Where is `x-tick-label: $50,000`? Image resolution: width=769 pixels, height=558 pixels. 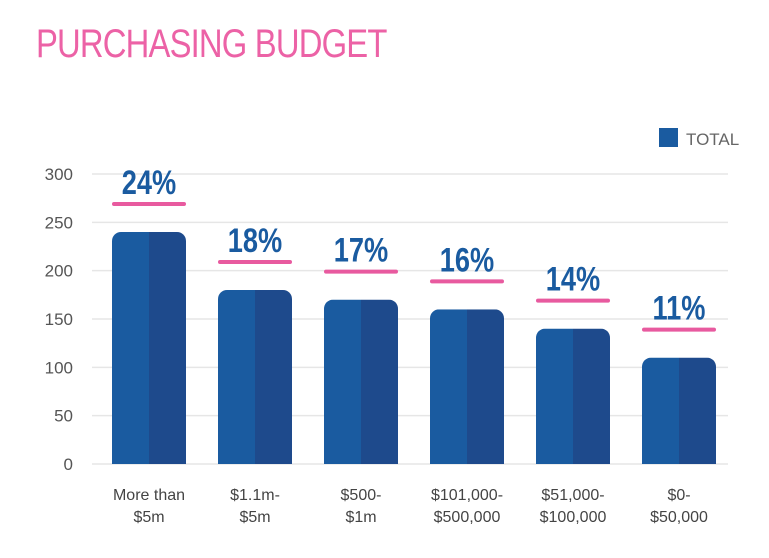 x-tick-label: $50,000 is located at coordinates (679, 517).